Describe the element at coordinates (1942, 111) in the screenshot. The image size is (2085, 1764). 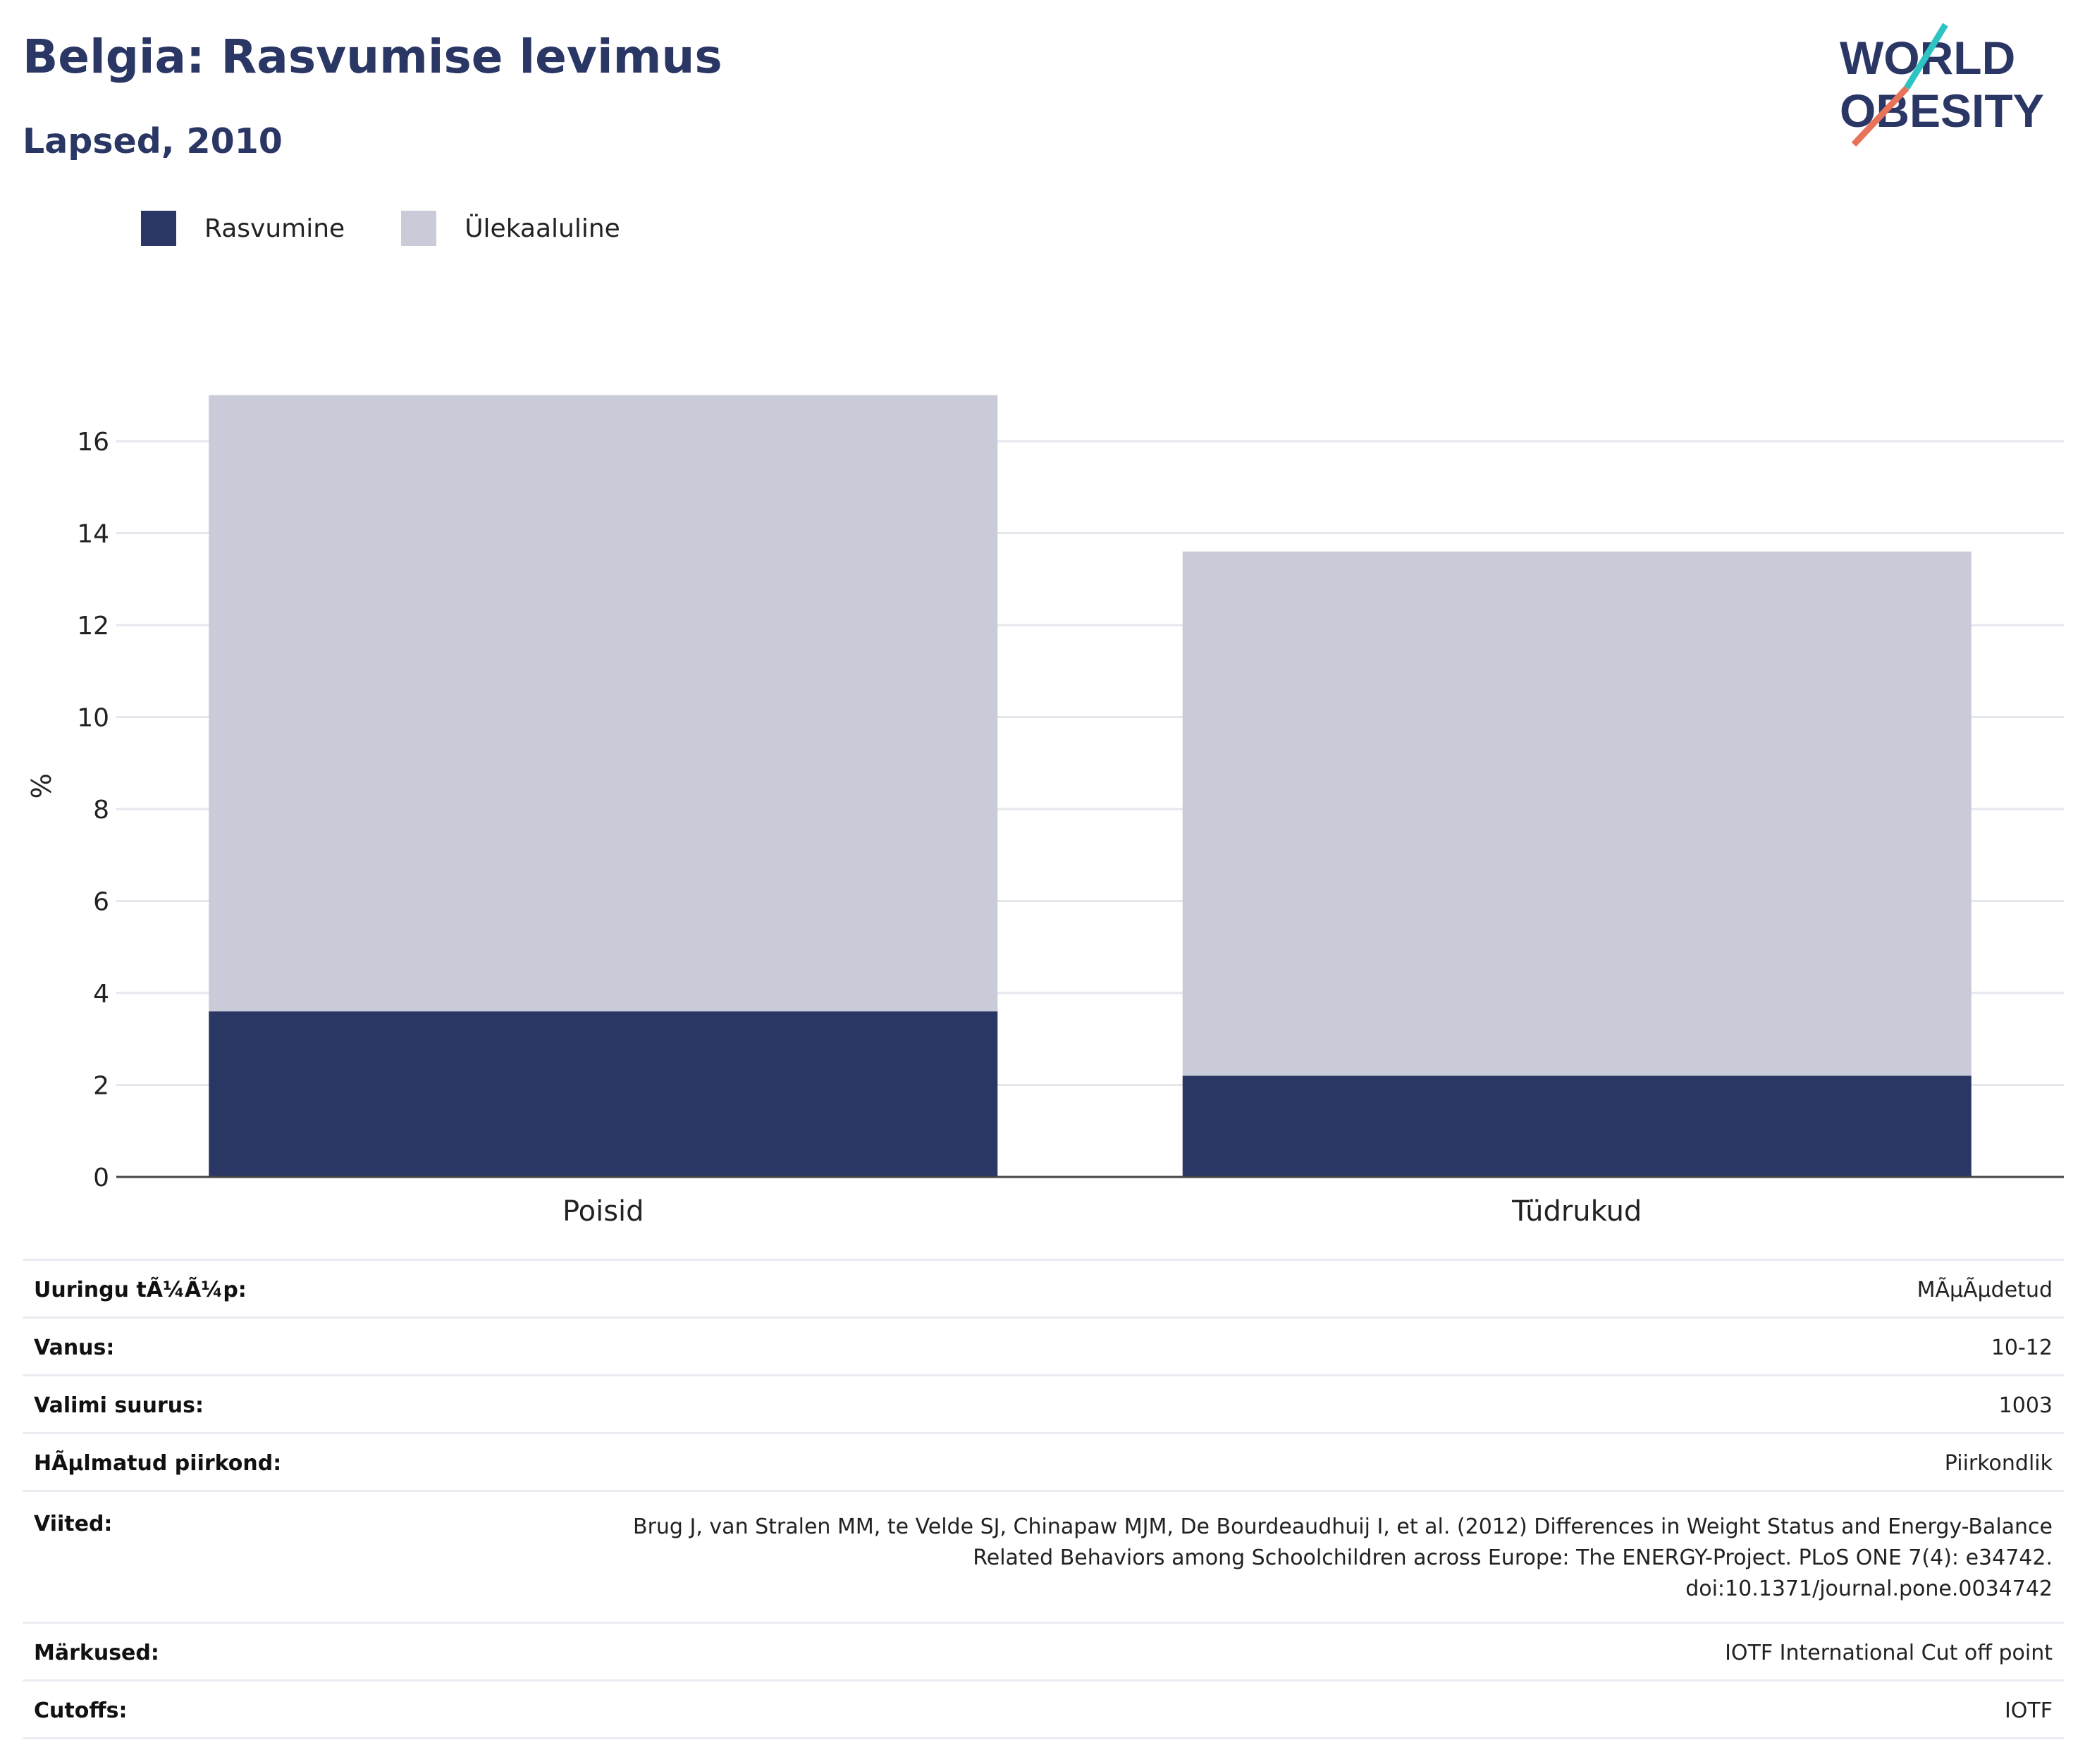
I see `logo-word-obesity: OBESITY` at that location.